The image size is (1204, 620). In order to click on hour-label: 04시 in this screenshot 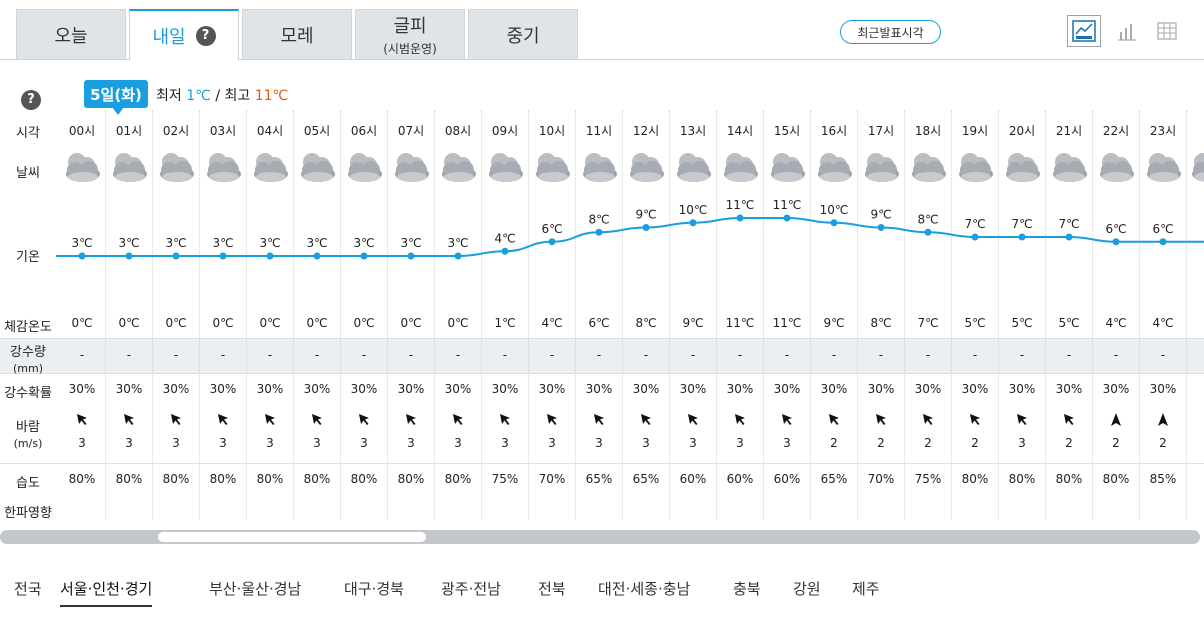, I will do `click(270, 131)`.